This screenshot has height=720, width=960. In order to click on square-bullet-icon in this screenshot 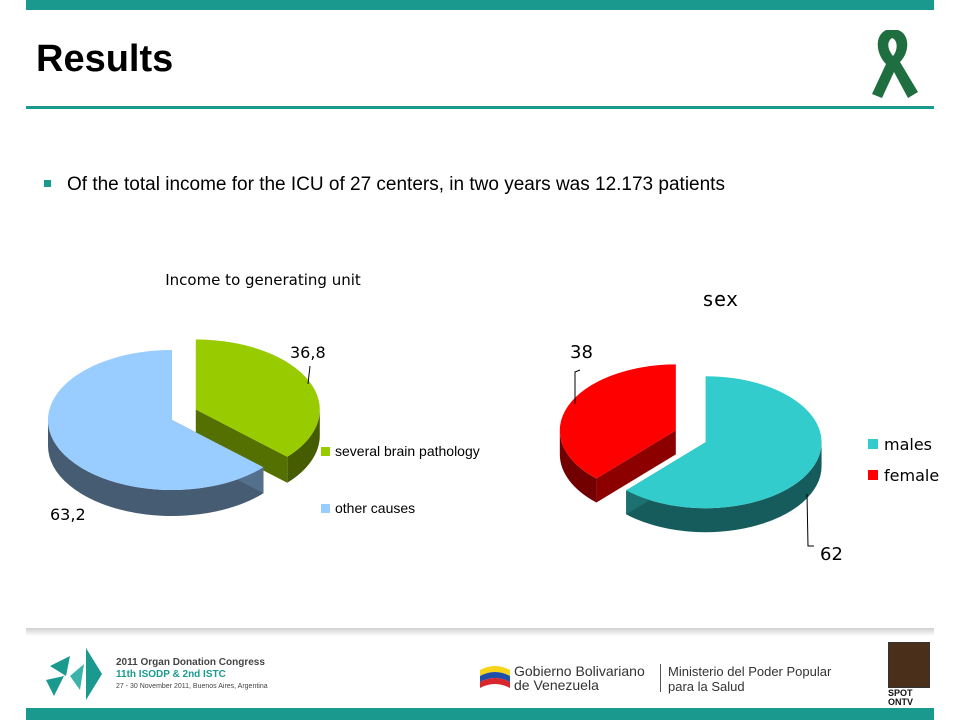, I will do `click(47, 183)`.